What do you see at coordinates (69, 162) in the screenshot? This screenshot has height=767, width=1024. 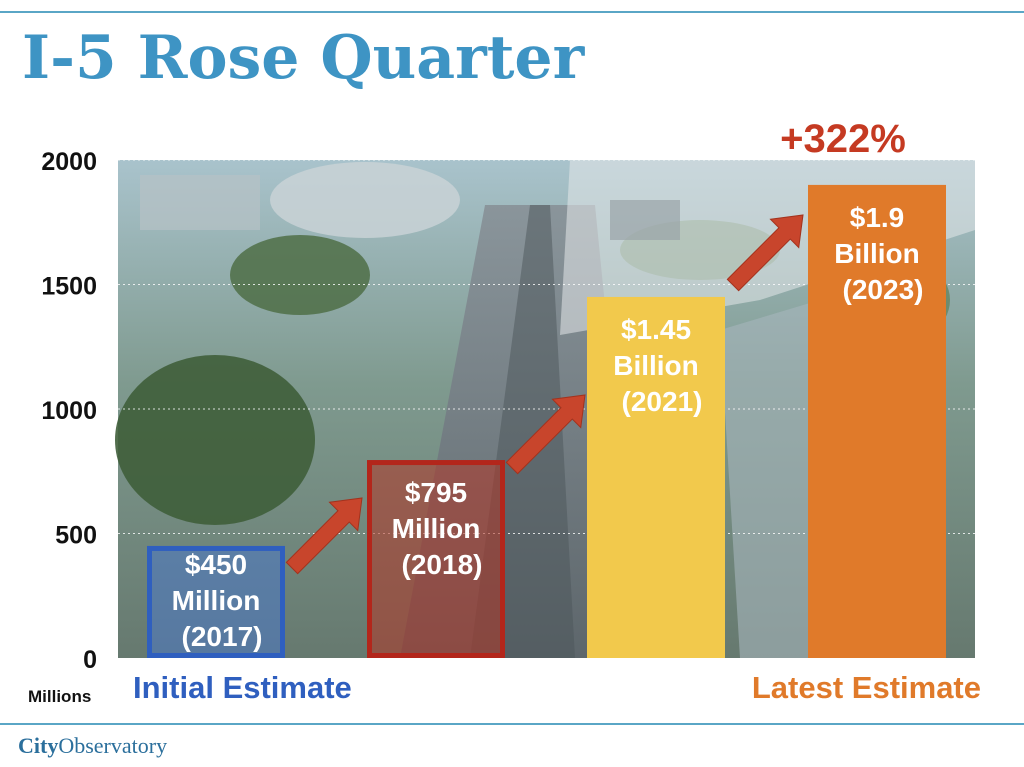 I see `y-tick-label: 2000` at bounding box center [69, 162].